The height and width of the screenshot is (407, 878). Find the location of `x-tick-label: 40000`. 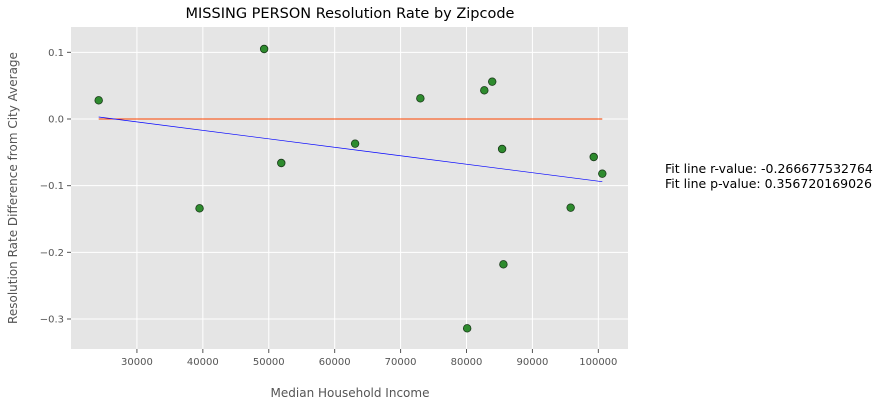

x-tick-label: 40000 is located at coordinates (203, 362).